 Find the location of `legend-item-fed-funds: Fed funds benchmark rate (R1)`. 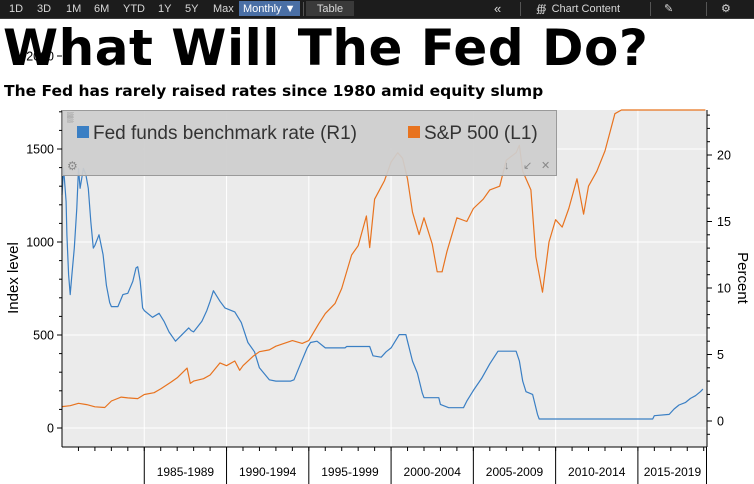

legend-item-fed-funds: Fed funds benchmark rate (R1) is located at coordinates (217, 134).